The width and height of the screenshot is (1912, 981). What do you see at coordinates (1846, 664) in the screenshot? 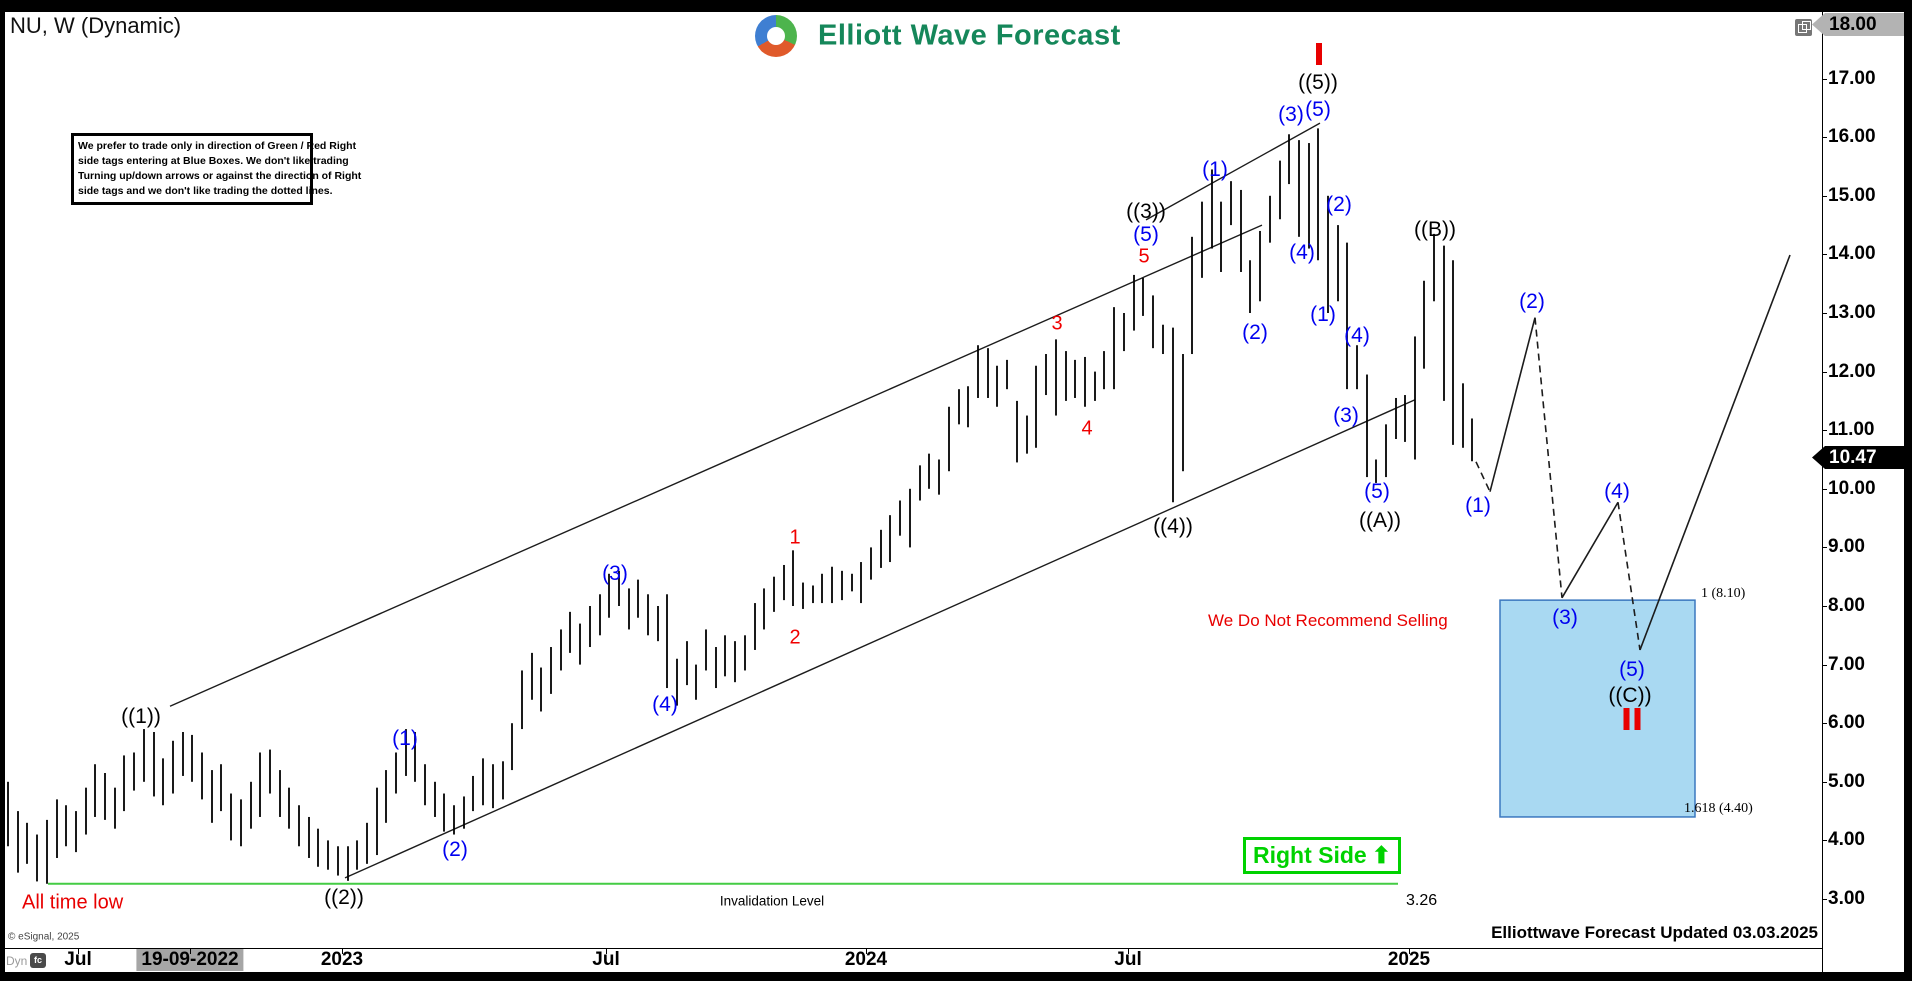
I see `price-axis-label: 7.00` at bounding box center [1846, 664].